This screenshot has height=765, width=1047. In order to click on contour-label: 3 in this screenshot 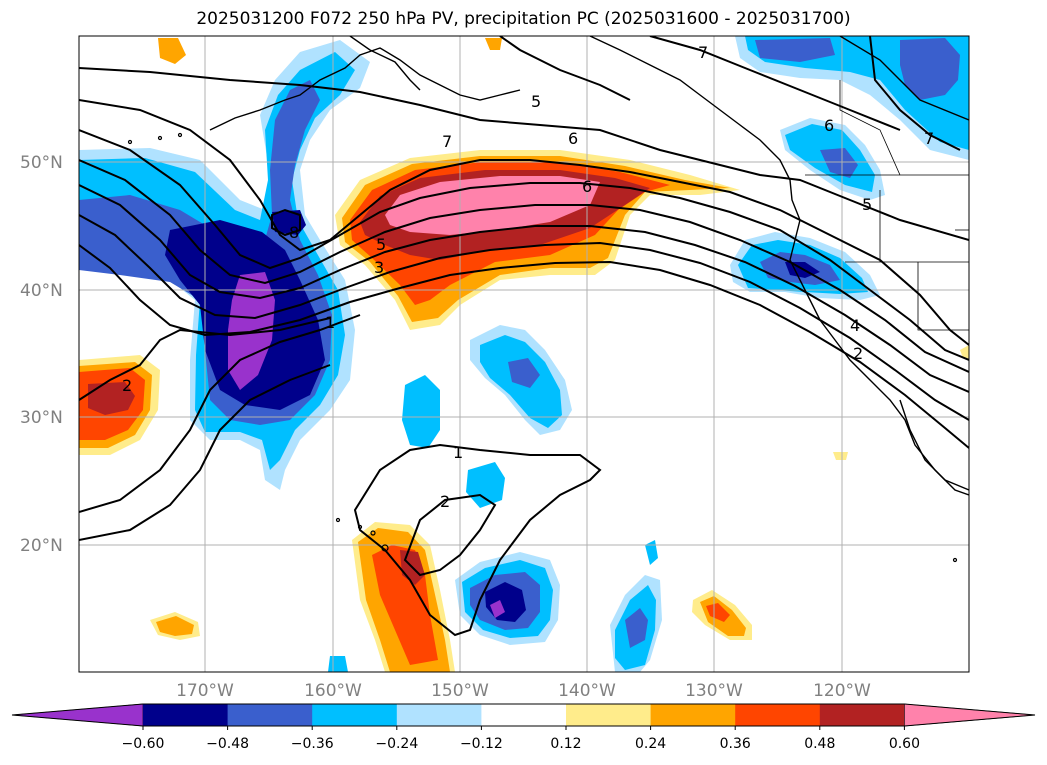, I will do `click(379, 267)`.